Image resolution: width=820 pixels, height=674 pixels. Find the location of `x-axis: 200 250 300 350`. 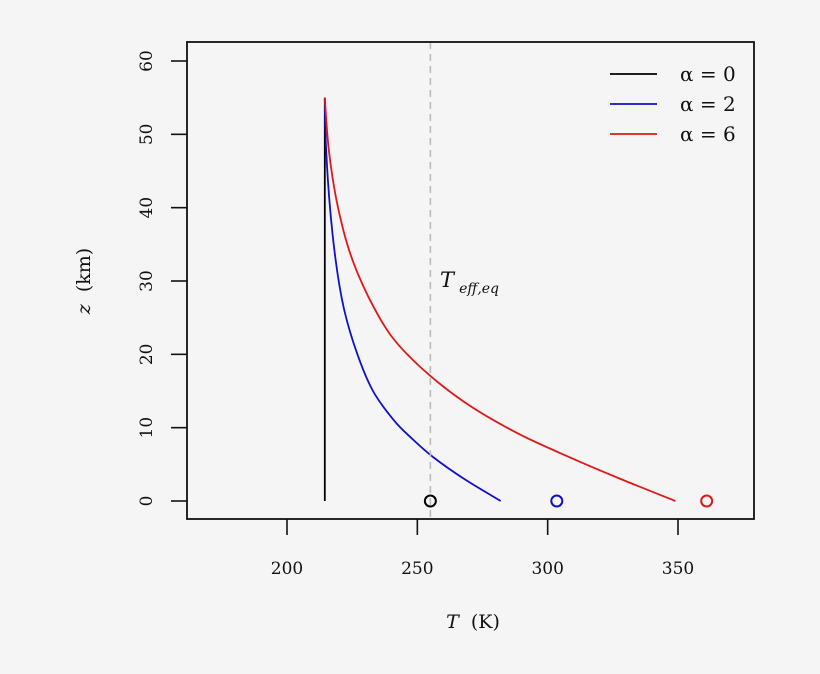

x-axis: 200 250 300 350 is located at coordinates (482, 549).